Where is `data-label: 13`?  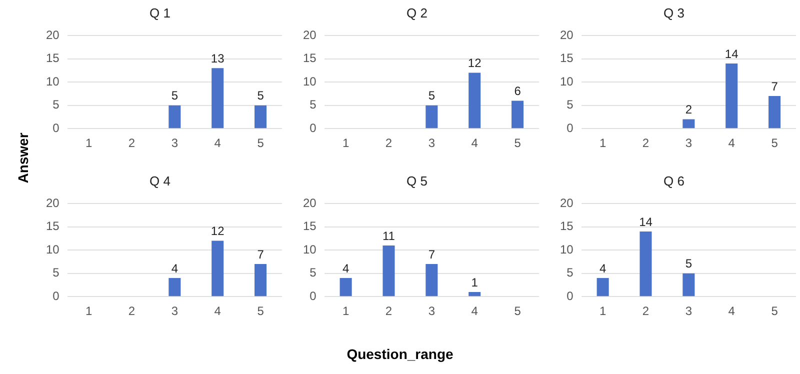 data-label: 13 is located at coordinates (217, 58).